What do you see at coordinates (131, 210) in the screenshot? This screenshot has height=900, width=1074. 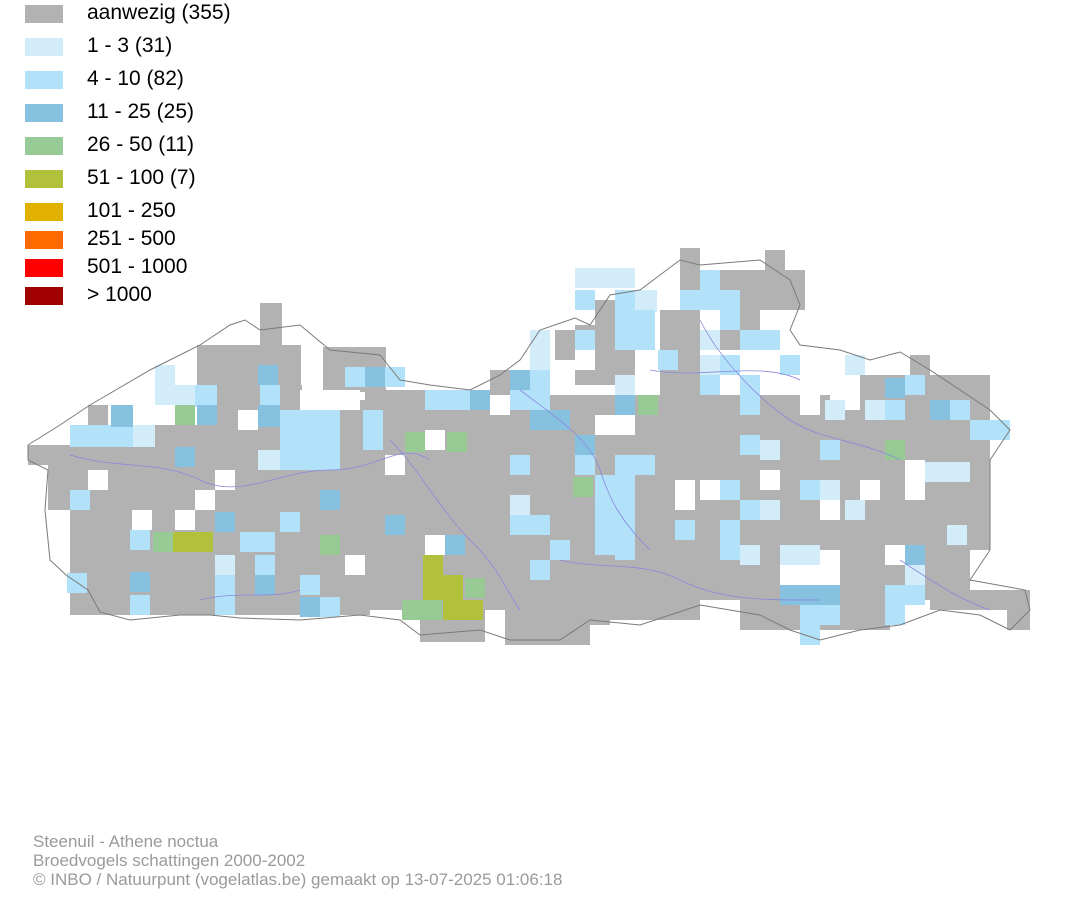 I see `legend-label: 101 - 250` at bounding box center [131, 210].